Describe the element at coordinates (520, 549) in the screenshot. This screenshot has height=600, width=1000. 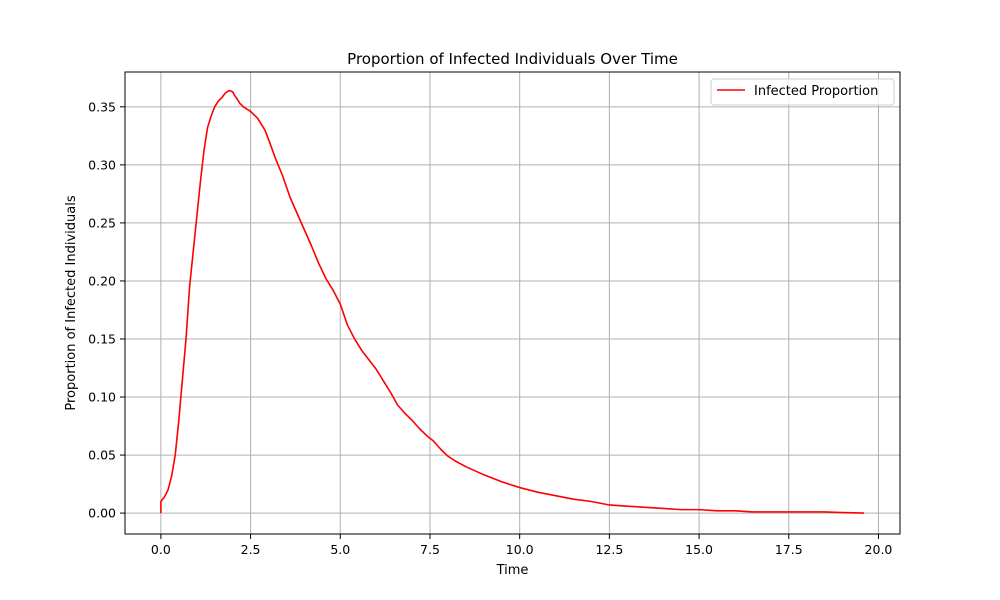
I see `x-tick-label: 10.0` at that location.